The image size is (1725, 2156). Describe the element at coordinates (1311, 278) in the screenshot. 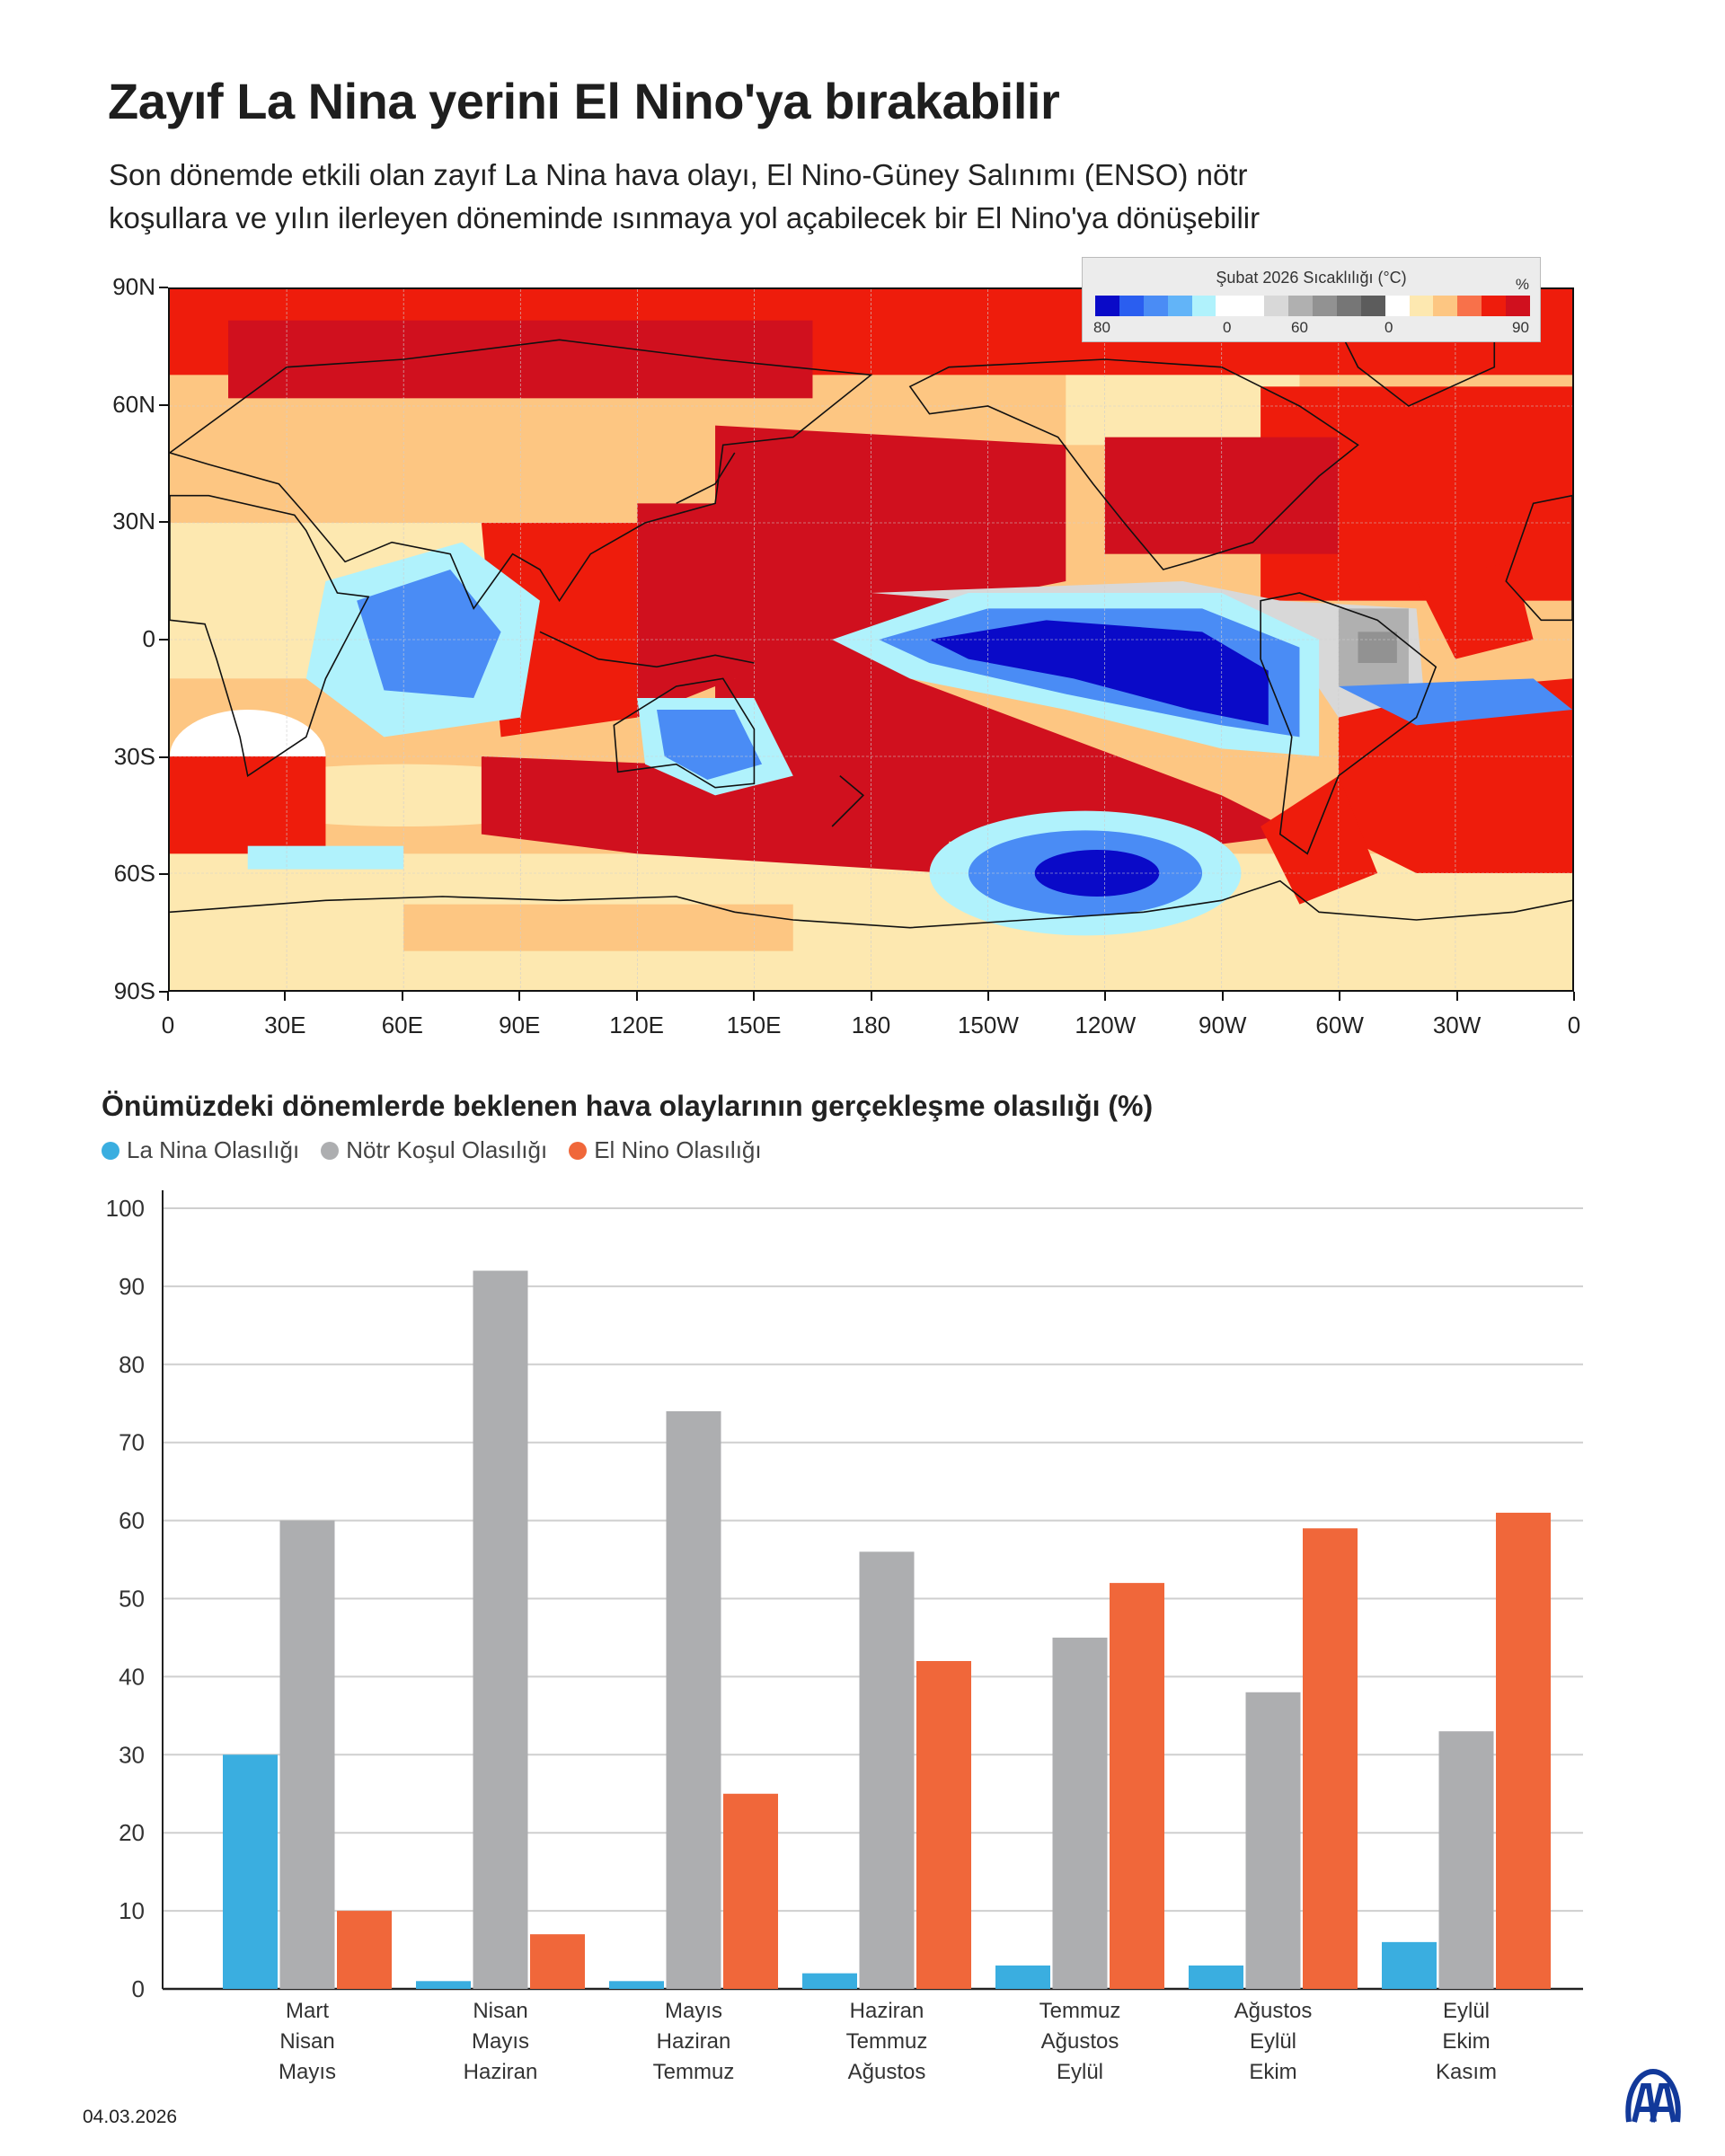

I see `map-legend-title: Şubat 2026 Sıcaklılığı (°C)` at that location.